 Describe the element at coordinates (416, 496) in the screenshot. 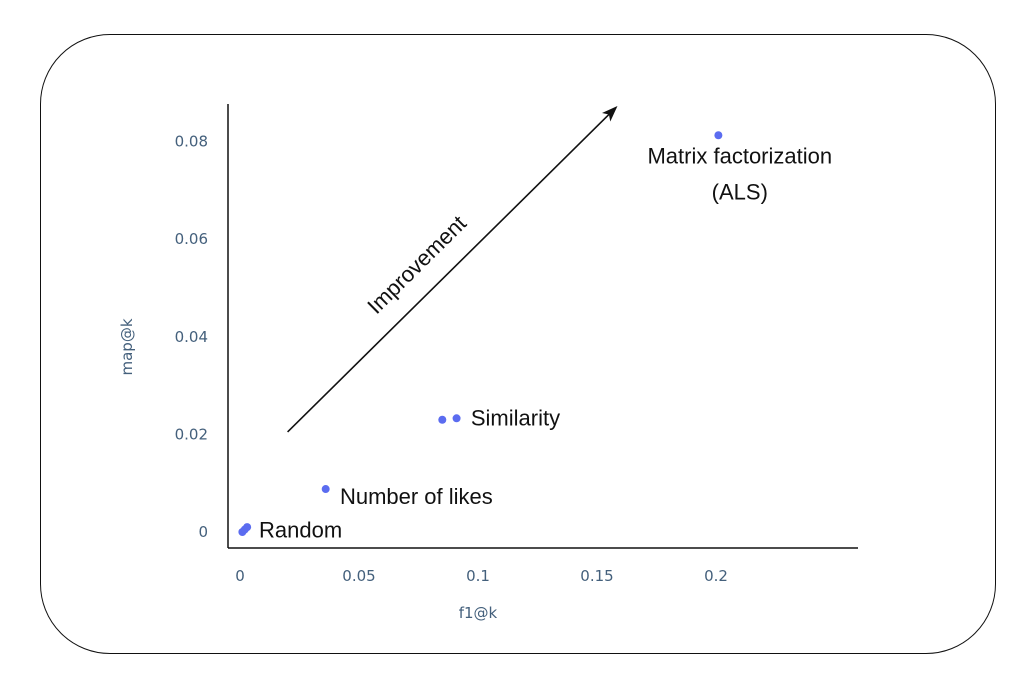

I see `annotation-label: Number of likes` at that location.